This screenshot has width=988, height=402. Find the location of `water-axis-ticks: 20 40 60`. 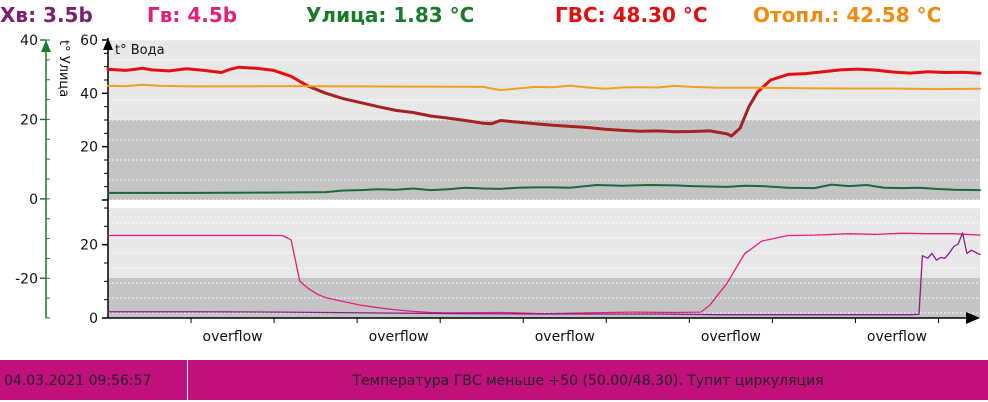

water-axis-ticks: 20 40 60 is located at coordinates (94, 117).